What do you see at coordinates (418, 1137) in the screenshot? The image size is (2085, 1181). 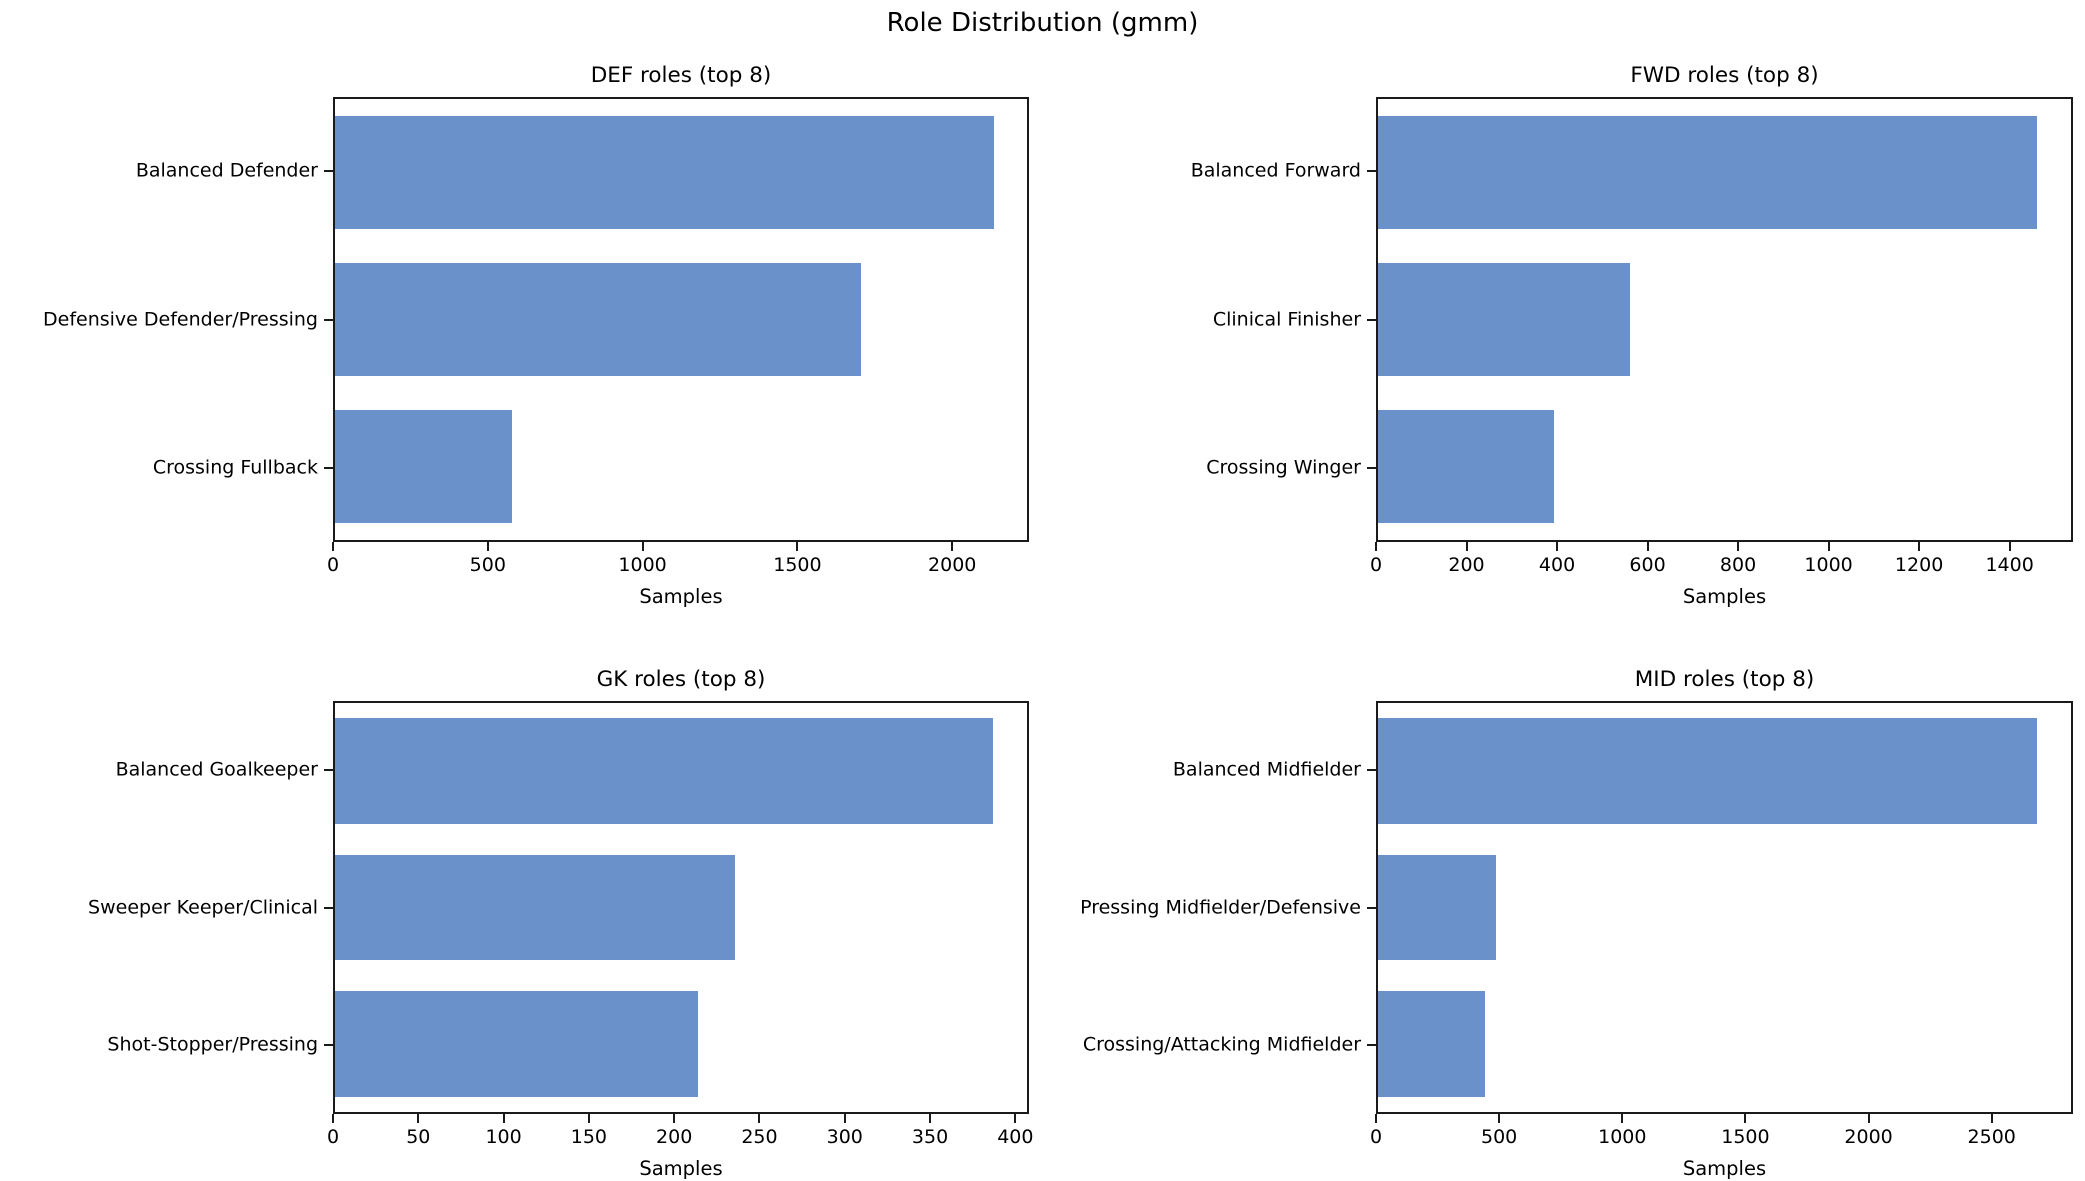 I see `x-tick-label: 50` at bounding box center [418, 1137].